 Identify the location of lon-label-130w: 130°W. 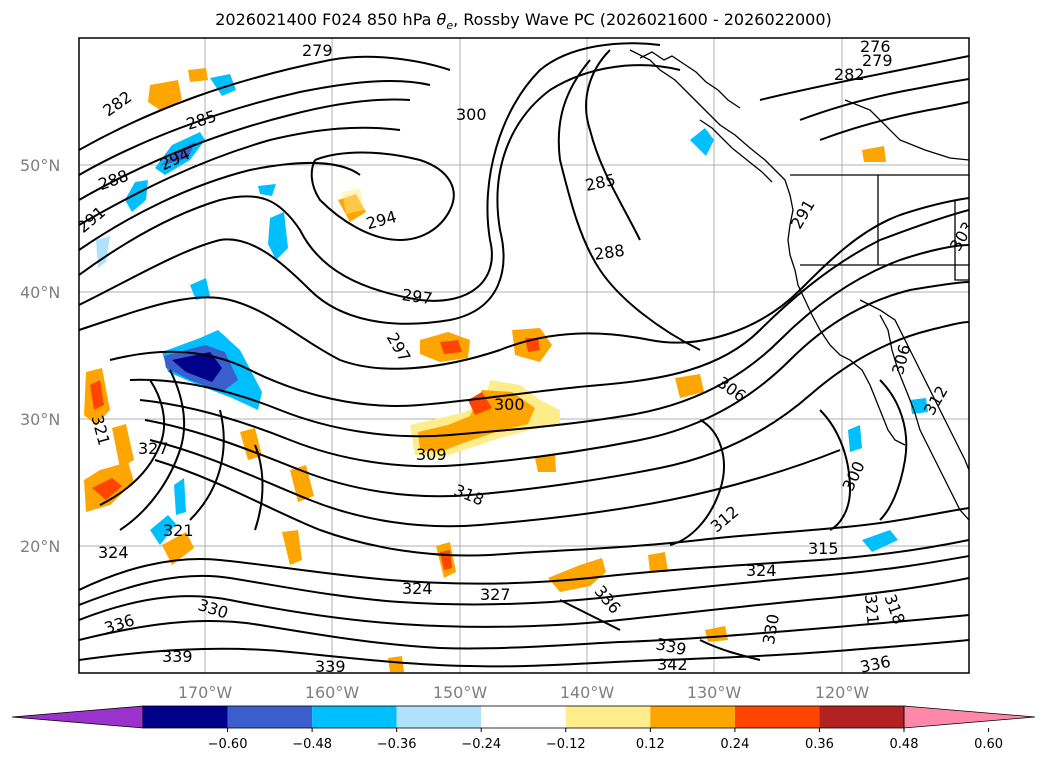
(714, 692).